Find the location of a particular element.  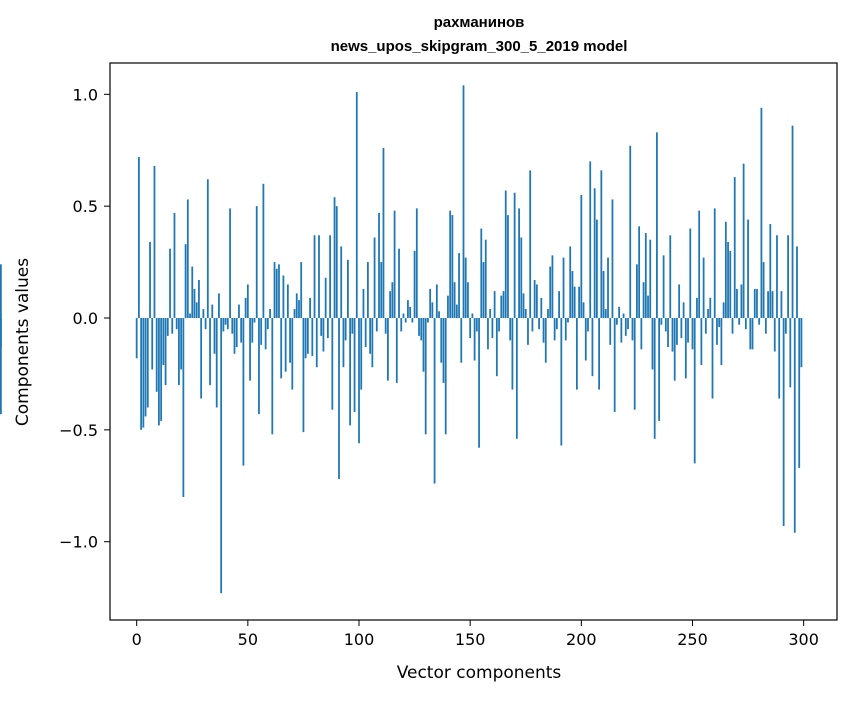

x-axis-label: Vector components is located at coordinates (479, 673).